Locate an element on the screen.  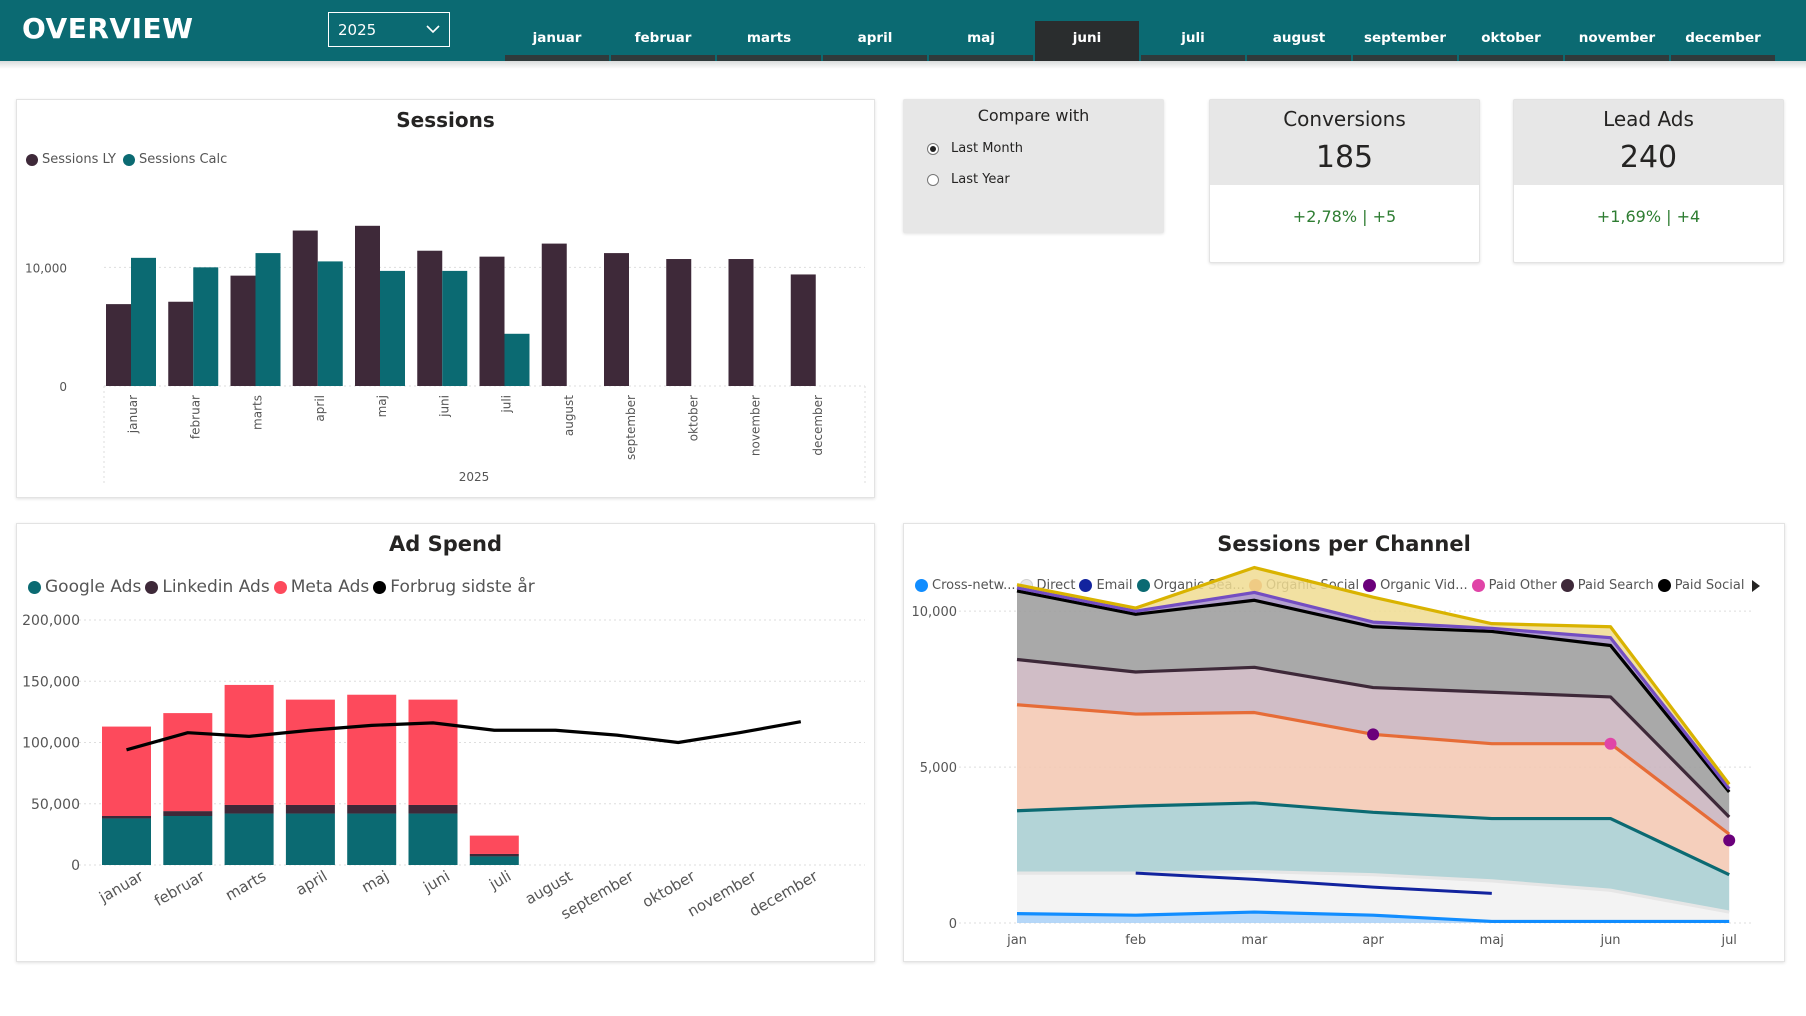
month-tab-januar: januar is located at coordinates (557, 41).